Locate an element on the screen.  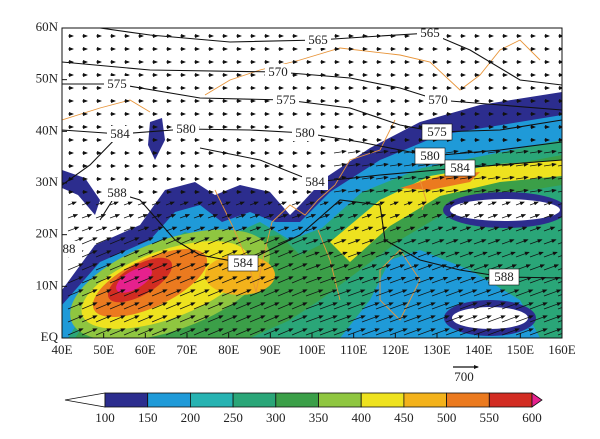
colorbar-tick-label: 550 is located at coordinates (490, 417).